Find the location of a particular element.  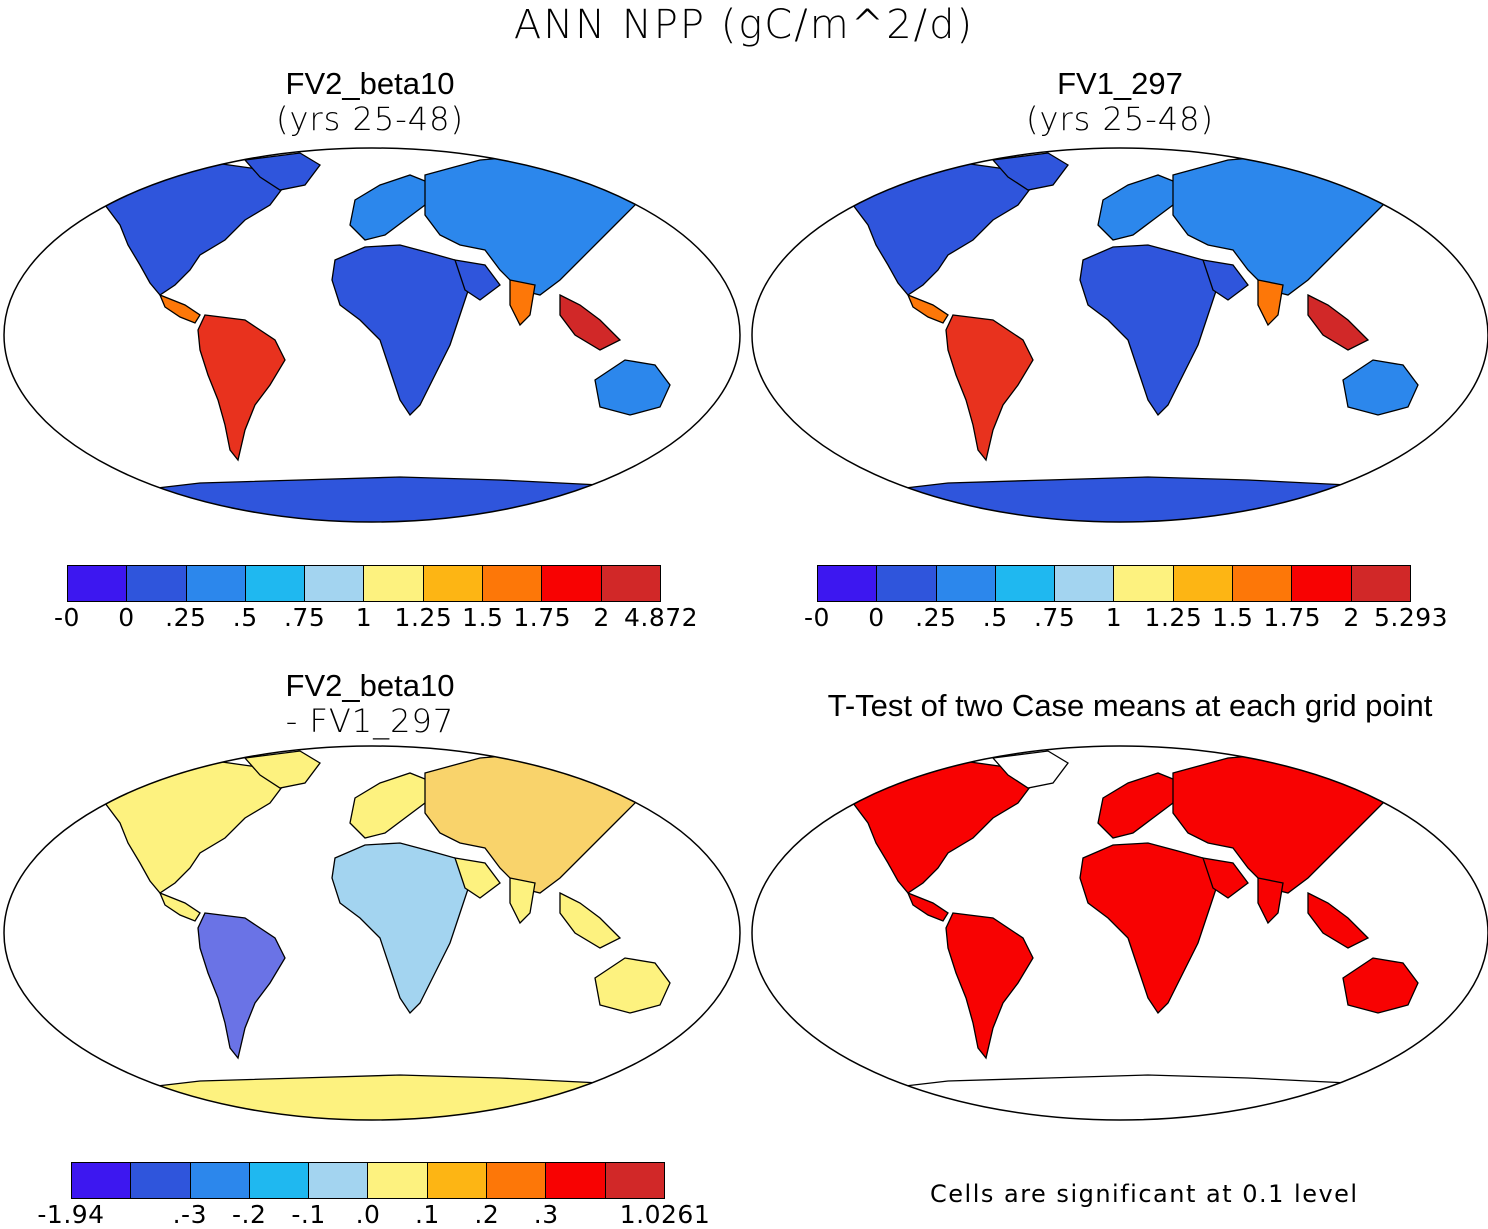

land-panel4 is located at coordinates (1150, 935).